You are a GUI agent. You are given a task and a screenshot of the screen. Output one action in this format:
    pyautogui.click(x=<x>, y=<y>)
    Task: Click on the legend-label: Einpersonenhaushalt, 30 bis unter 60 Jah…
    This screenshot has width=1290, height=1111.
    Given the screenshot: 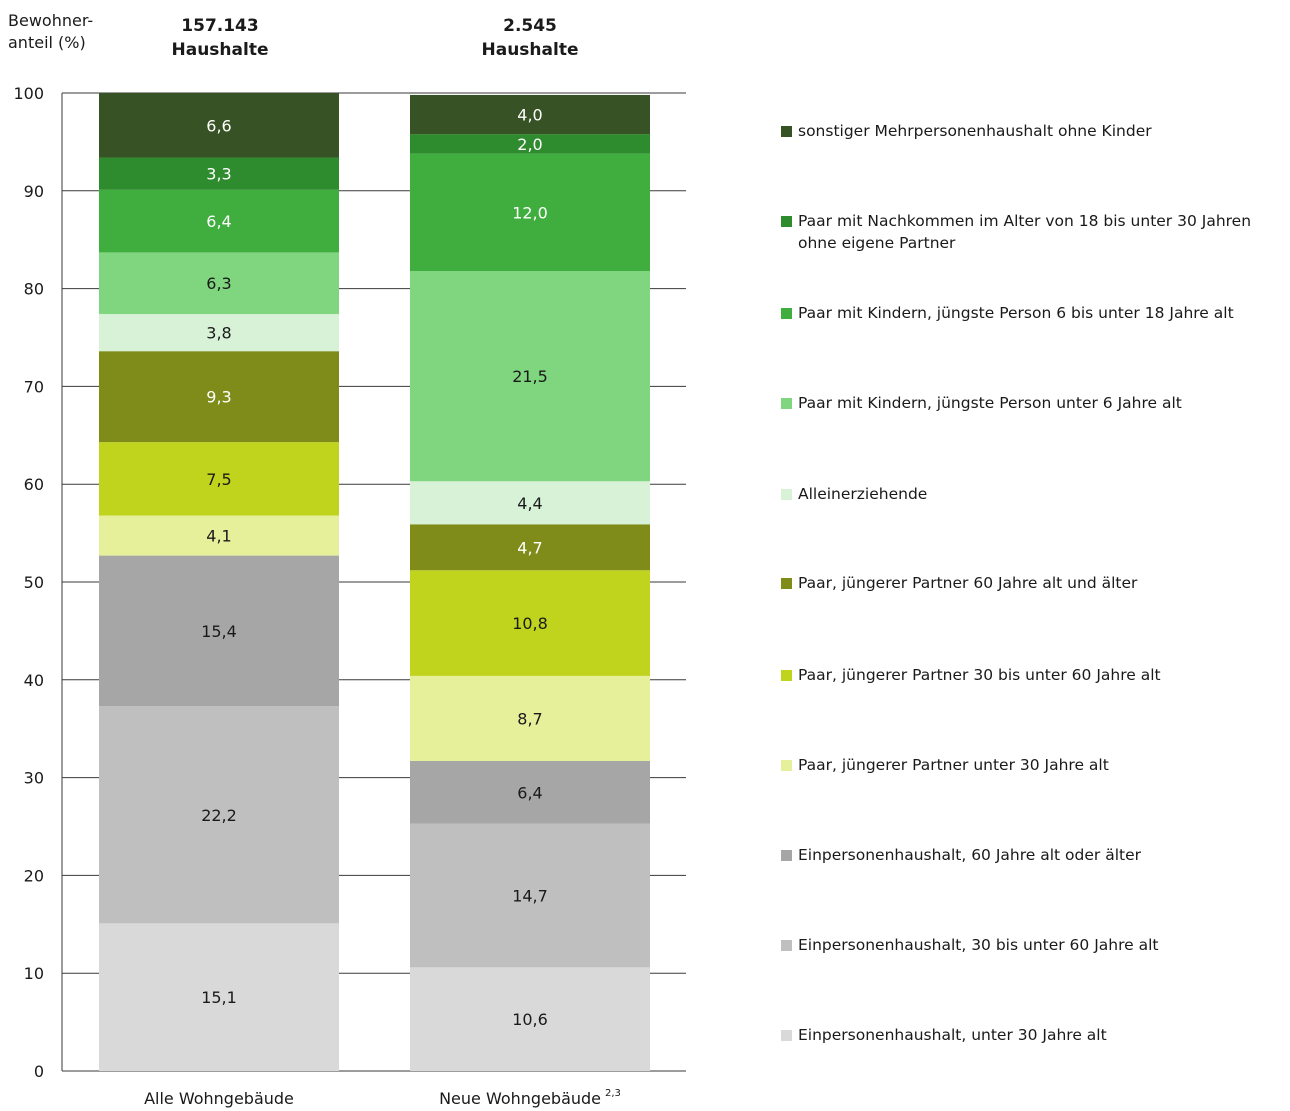 What is the action you would take?
    pyautogui.click(x=978, y=945)
    